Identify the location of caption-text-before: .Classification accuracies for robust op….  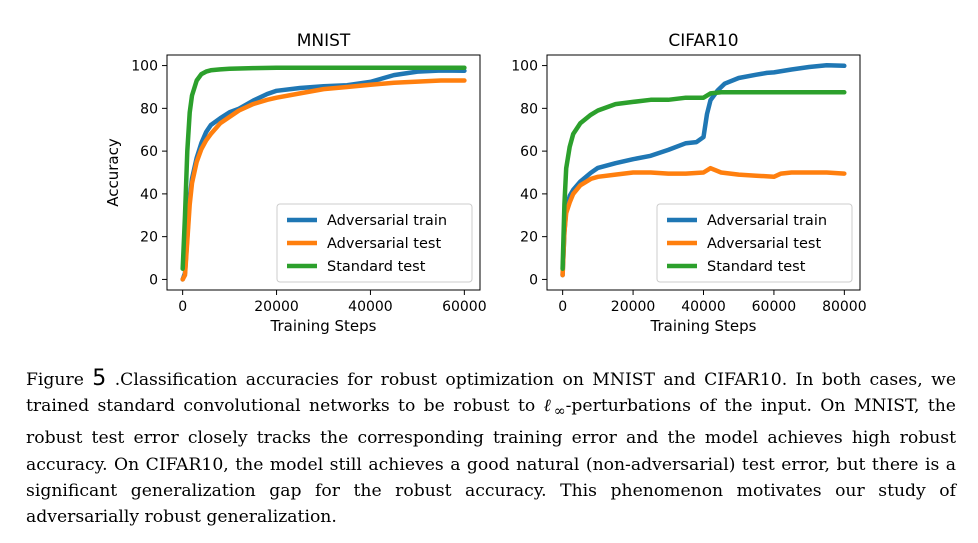
(491, 393).